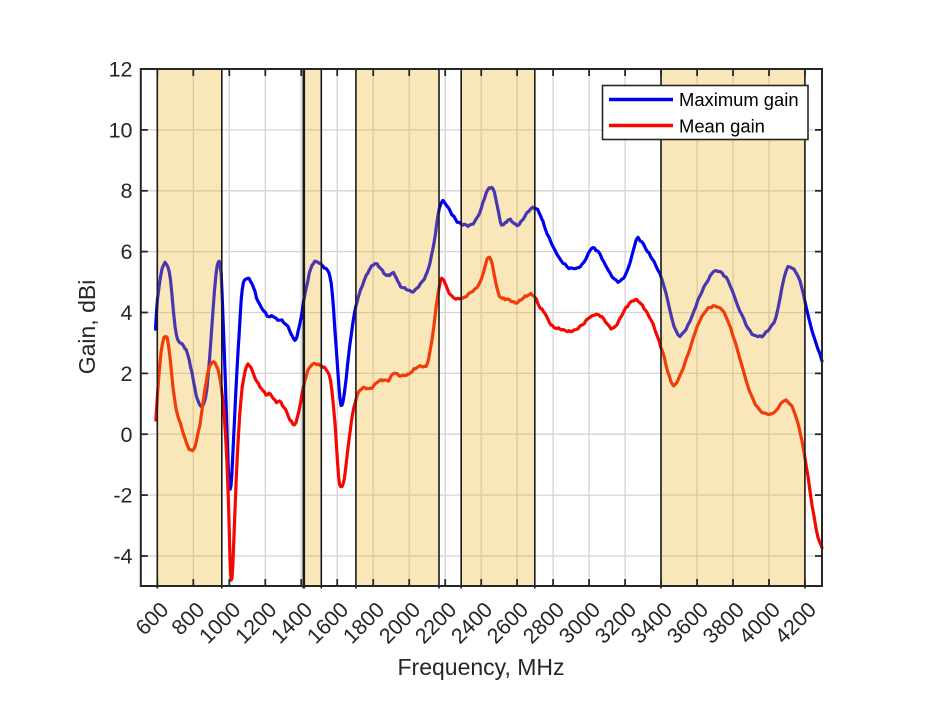 The image size is (933, 705). What do you see at coordinates (127, 191) in the screenshot?
I see `svg-text: 8` at bounding box center [127, 191].